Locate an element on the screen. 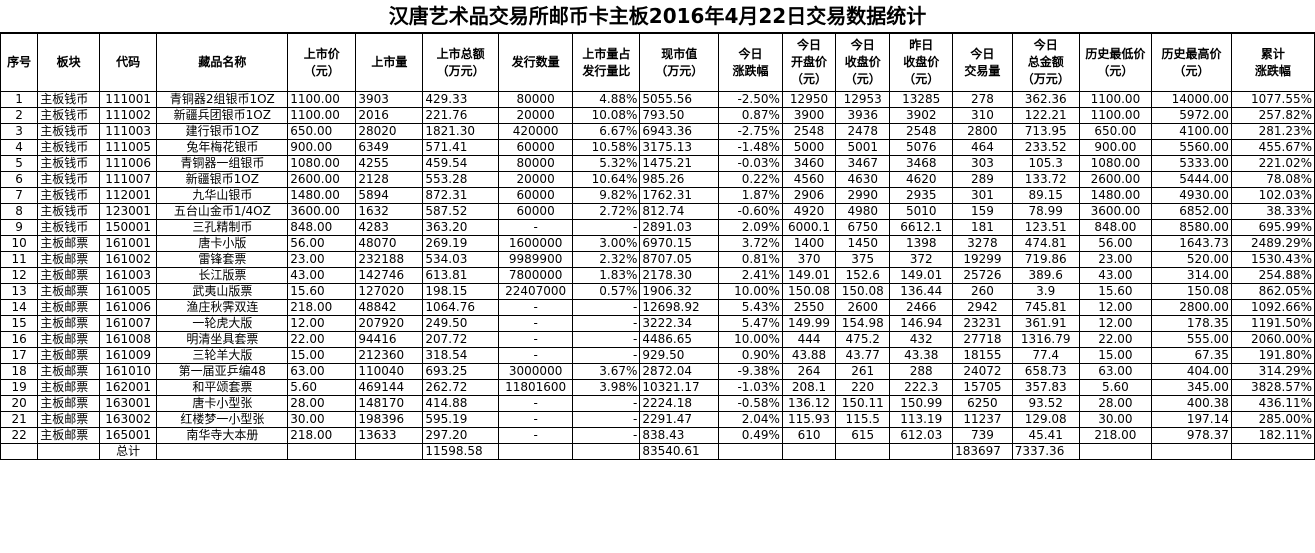  cell-volume: 2800 is located at coordinates (982, 131).